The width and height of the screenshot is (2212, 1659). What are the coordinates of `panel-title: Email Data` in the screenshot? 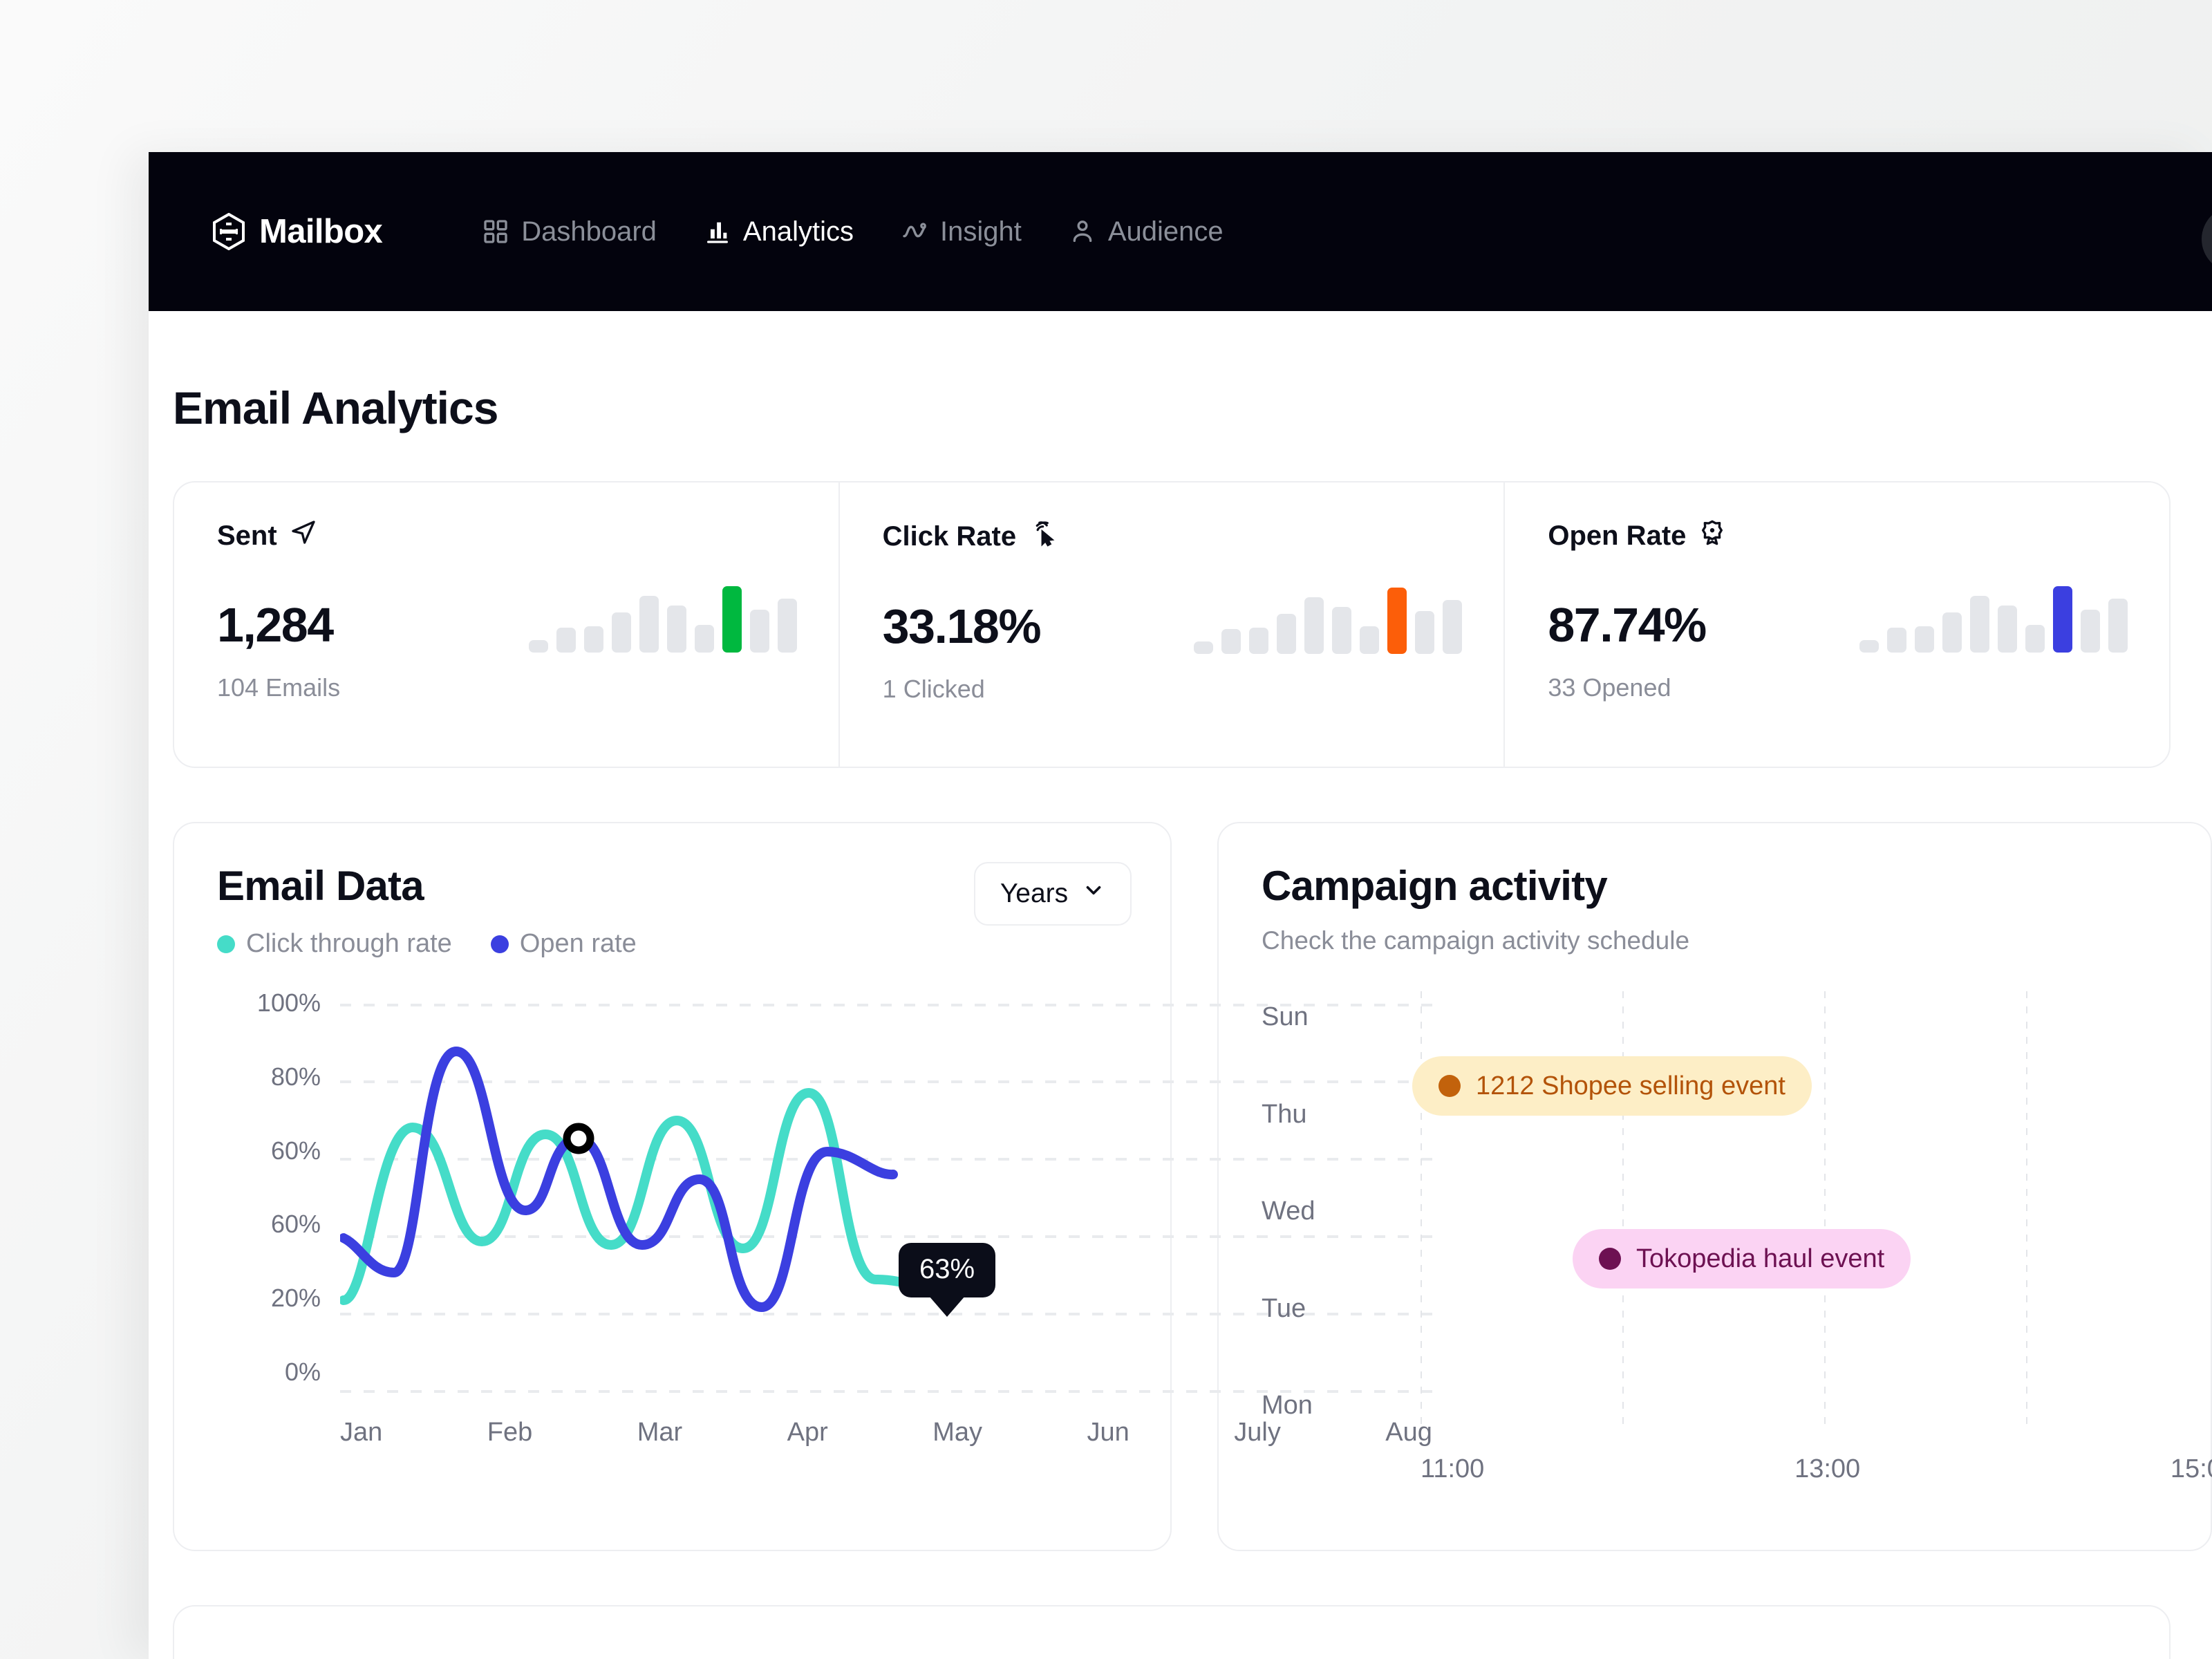 It's located at (320, 886).